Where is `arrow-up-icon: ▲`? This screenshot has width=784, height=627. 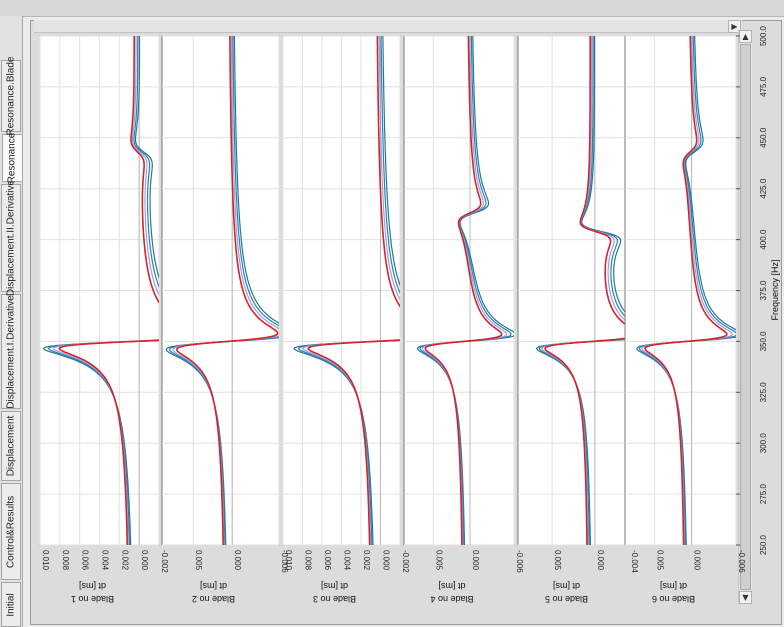
arrow-up-icon: ▲ is located at coordinates (745, 36).